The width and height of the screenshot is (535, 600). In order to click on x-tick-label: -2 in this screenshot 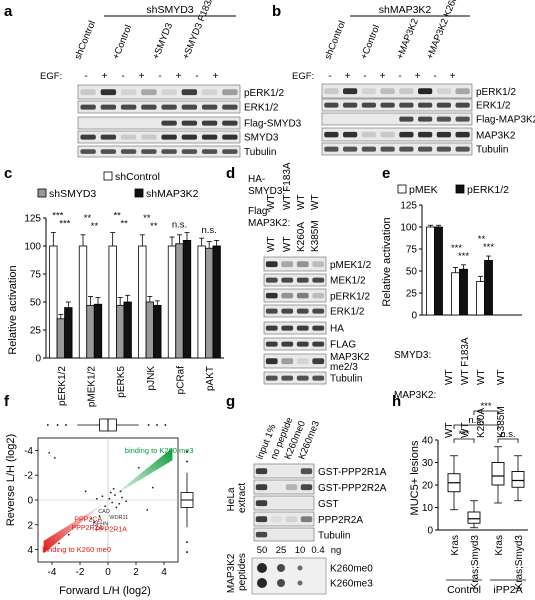, I will do `click(80, 572)`.